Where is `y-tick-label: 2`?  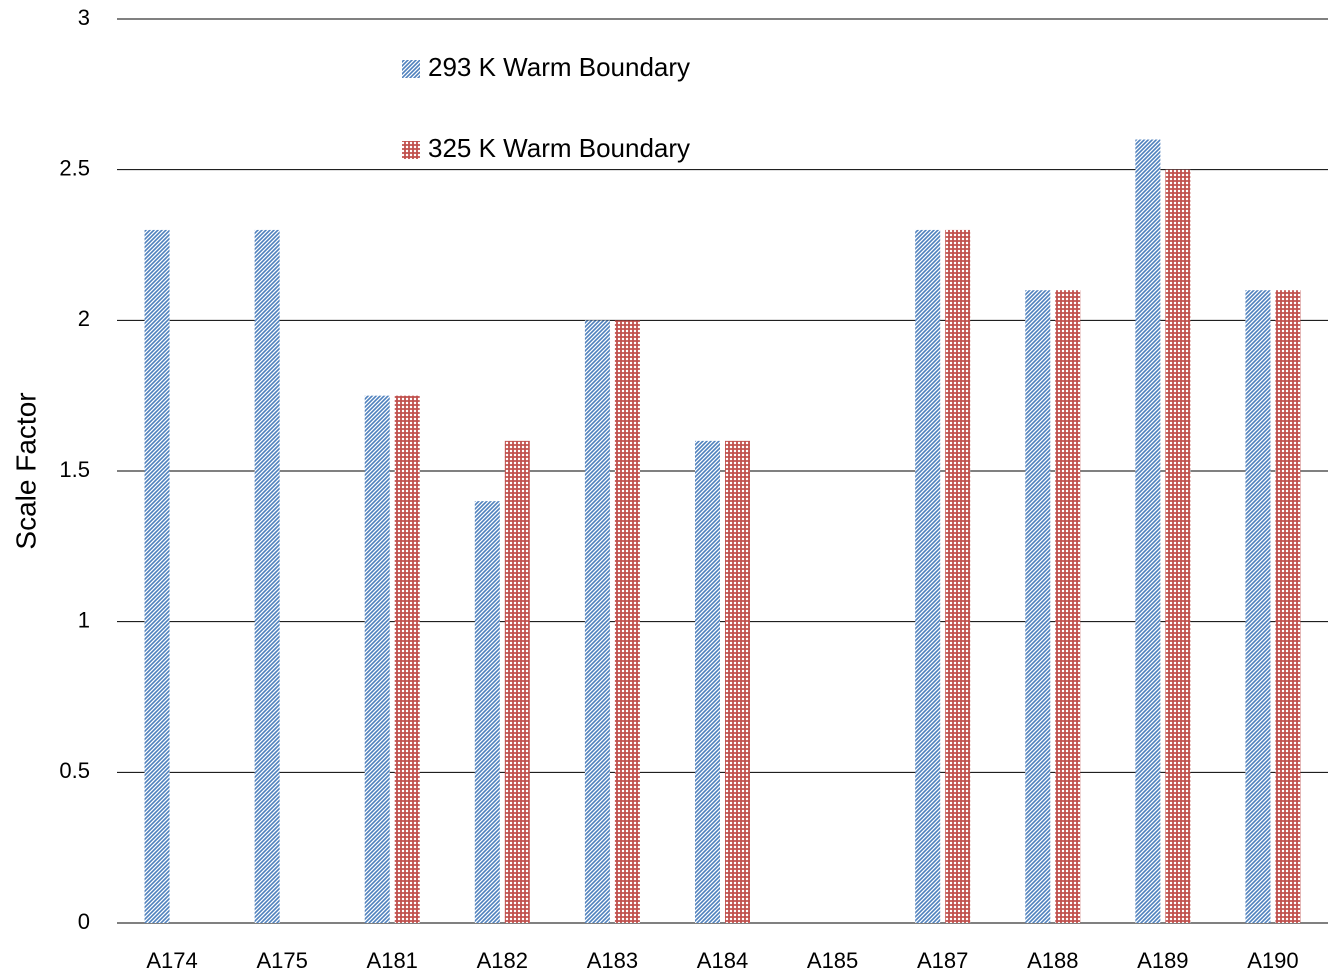
y-tick-label: 2 is located at coordinates (84, 318).